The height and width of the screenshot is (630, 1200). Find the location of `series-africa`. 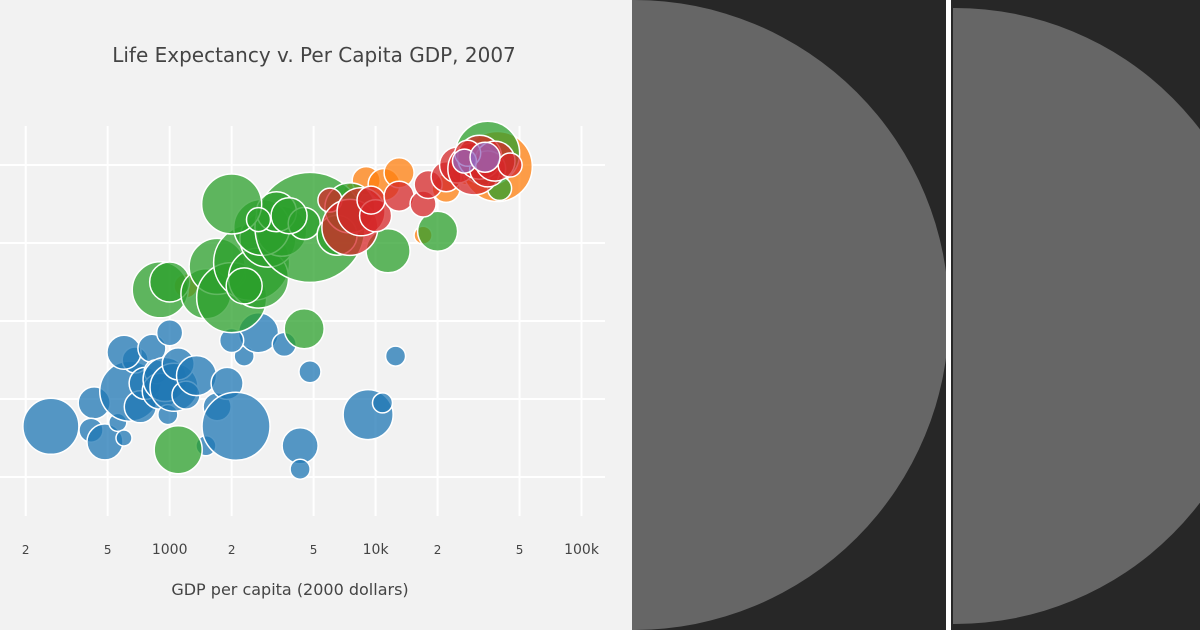

series-africa is located at coordinates (214, 395).